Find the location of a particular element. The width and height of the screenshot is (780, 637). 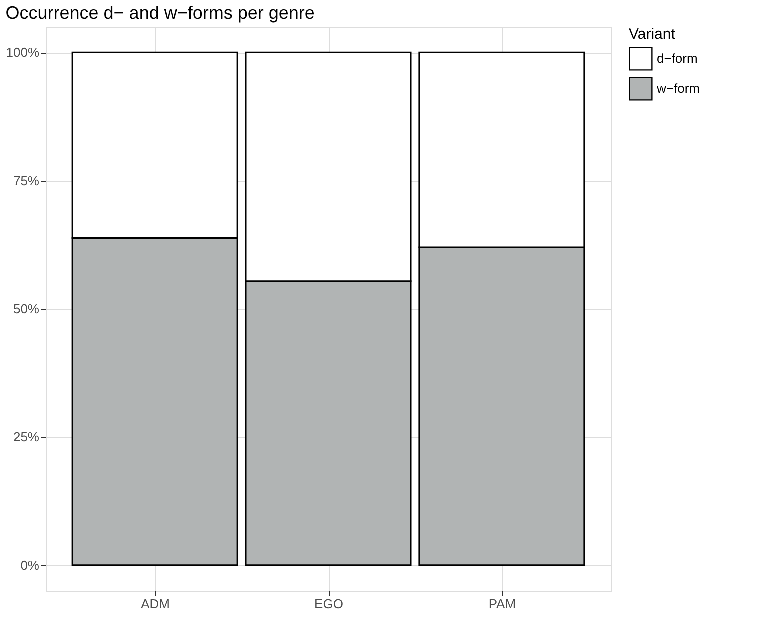

y-tick-label: 50% is located at coordinates (26, 309).